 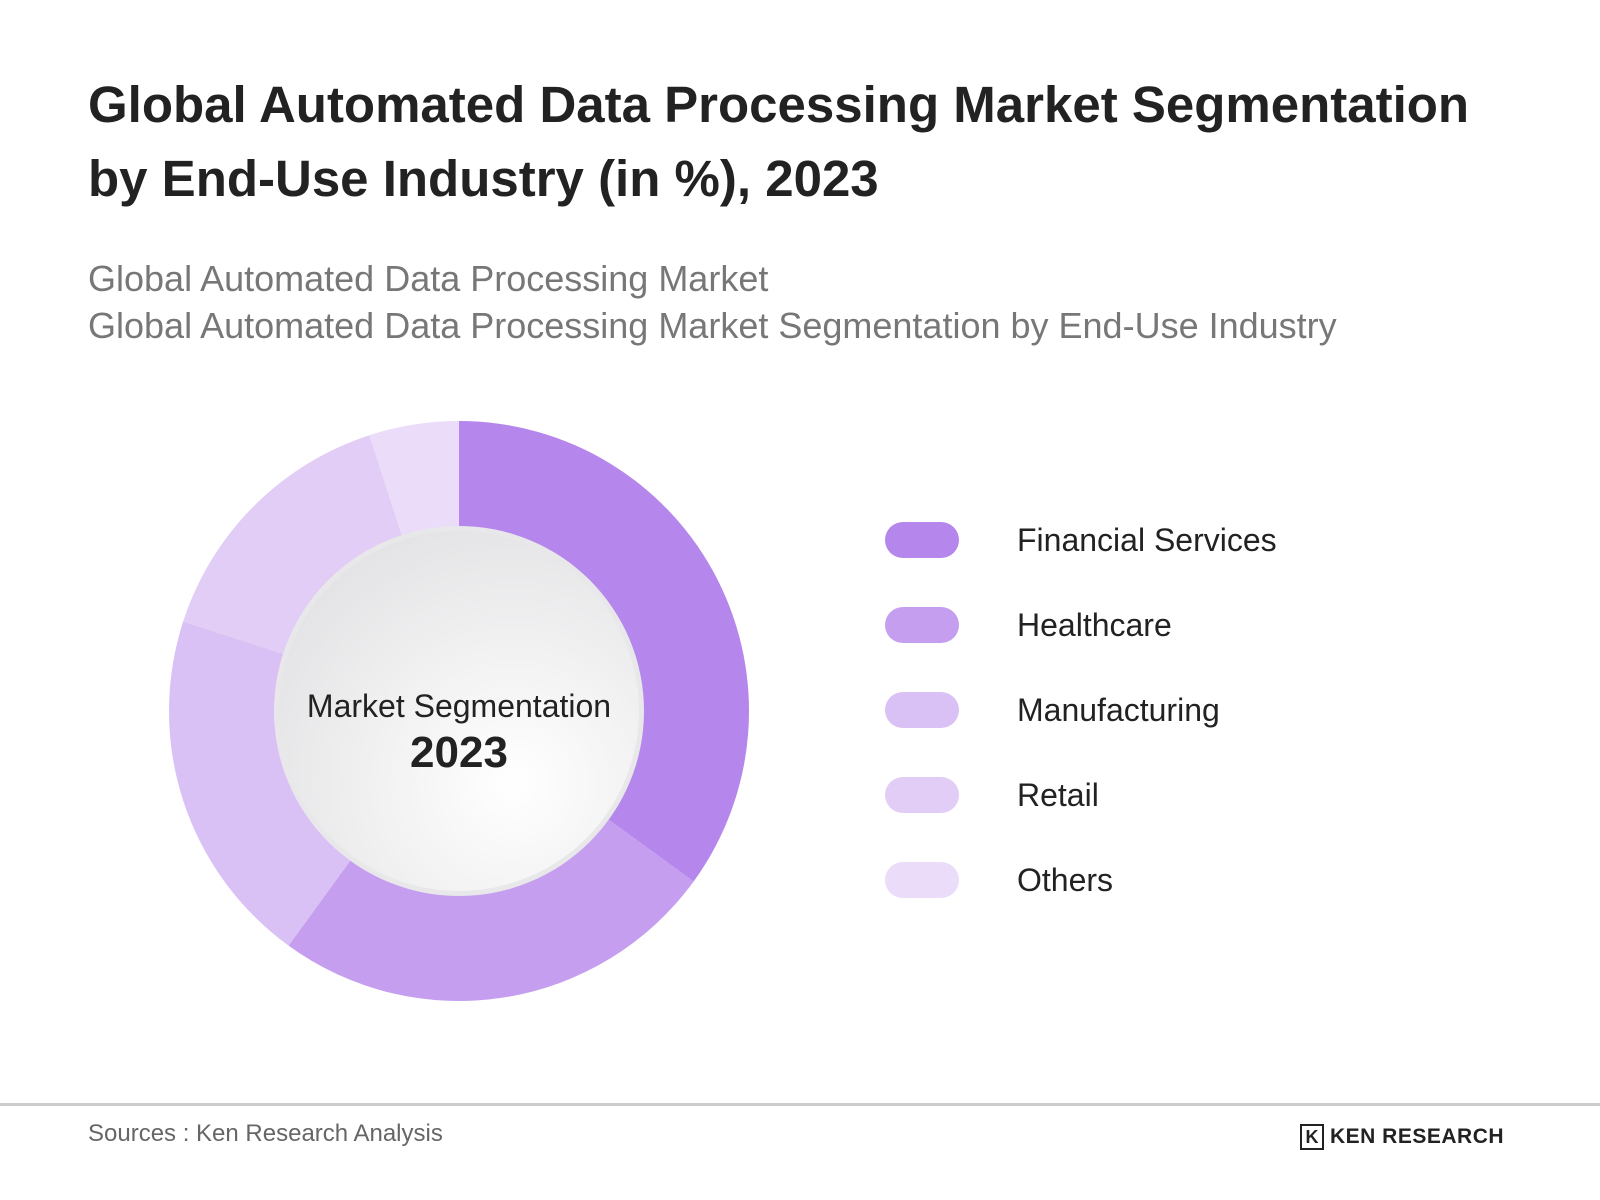 What do you see at coordinates (1135, 795) in the screenshot?
I see `legend-item: Retail` at bounding box center [1135, 795].